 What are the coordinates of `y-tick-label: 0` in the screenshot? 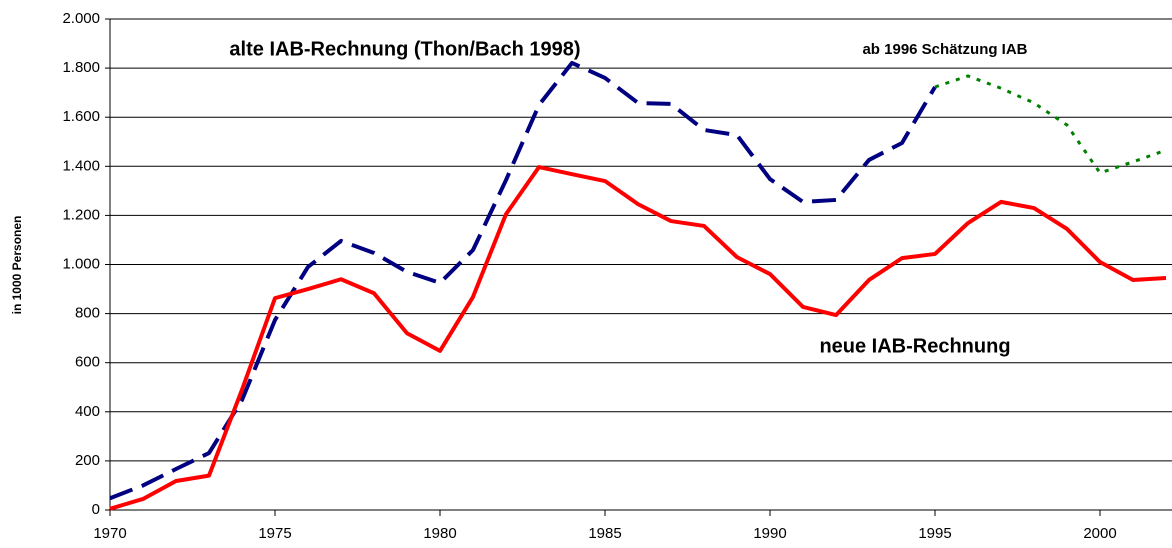 It's located at (96, 509).